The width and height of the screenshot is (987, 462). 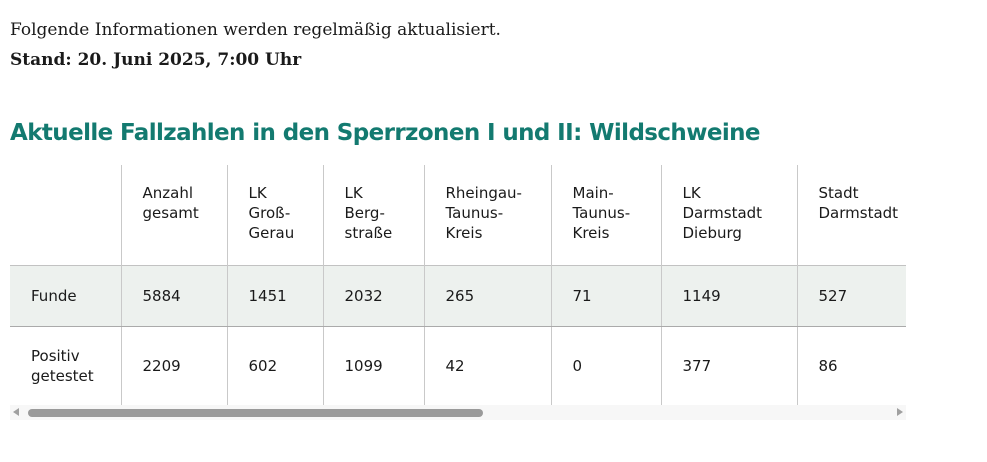 I want to click on table-cell: 265, so click(x=487, y=295).